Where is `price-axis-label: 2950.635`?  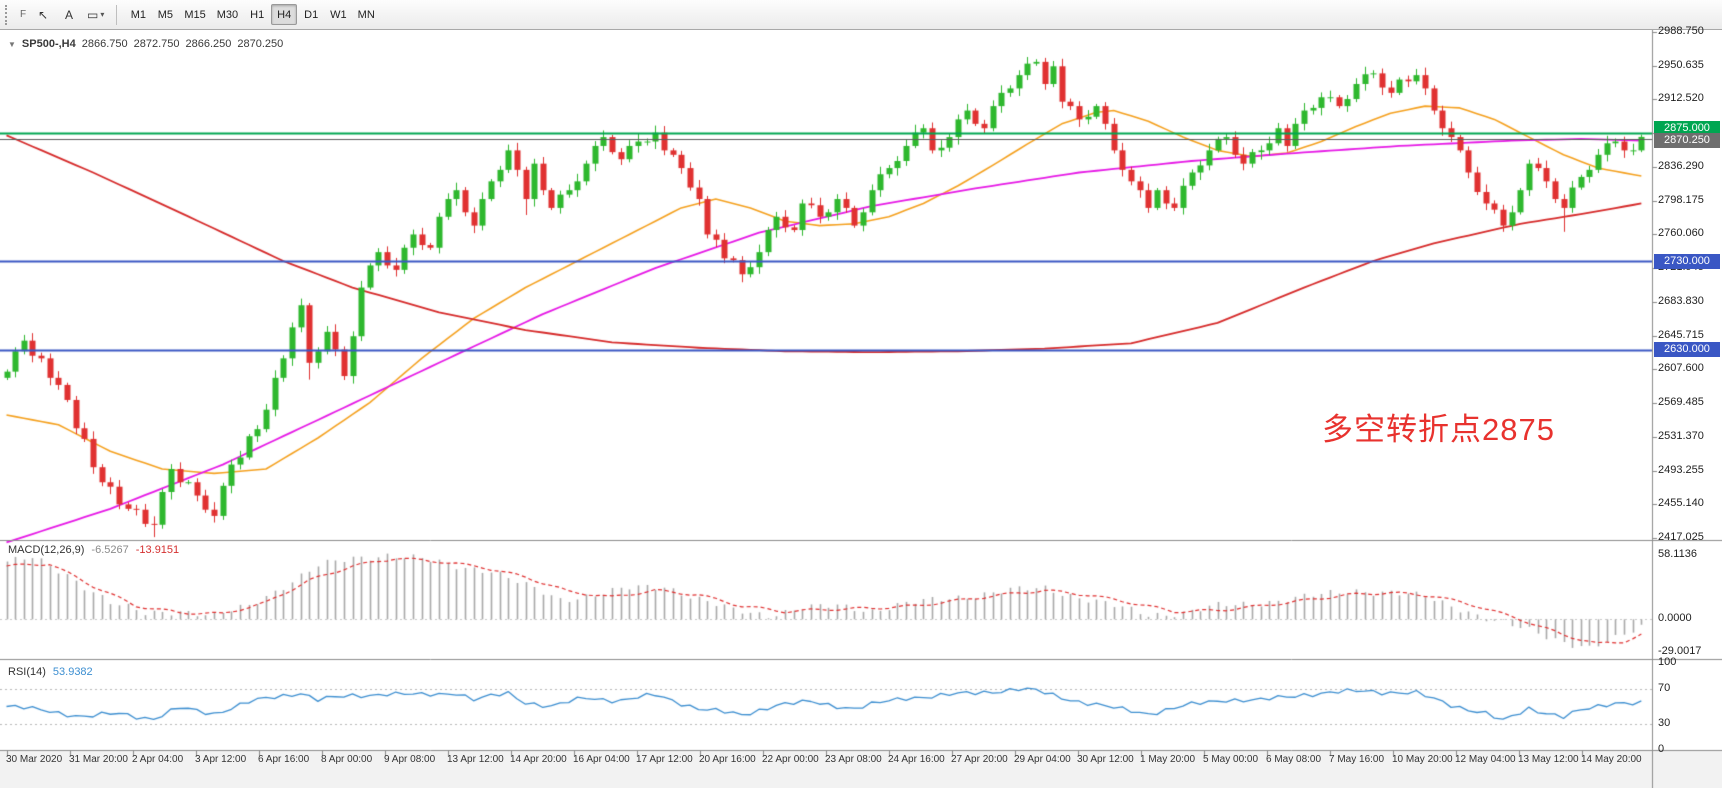 price-axis-label: 2950.635 is located at coordinates (1681, 64).